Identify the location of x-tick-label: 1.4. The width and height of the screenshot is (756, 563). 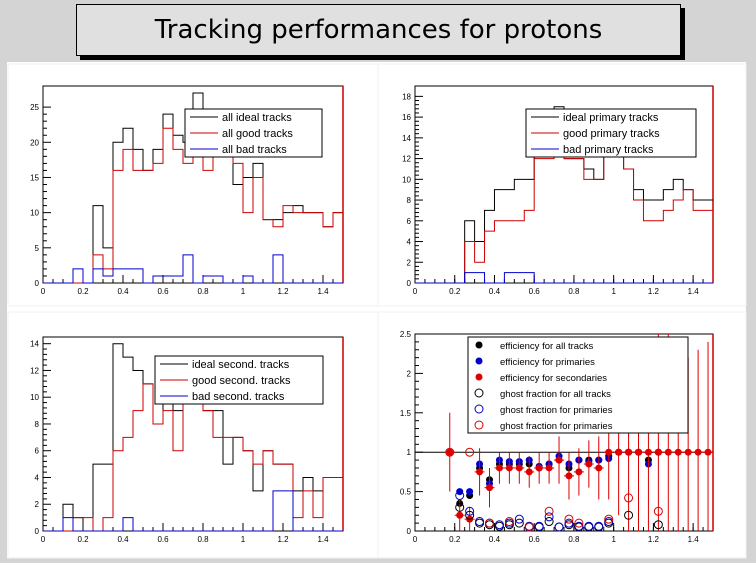
(323, 539).